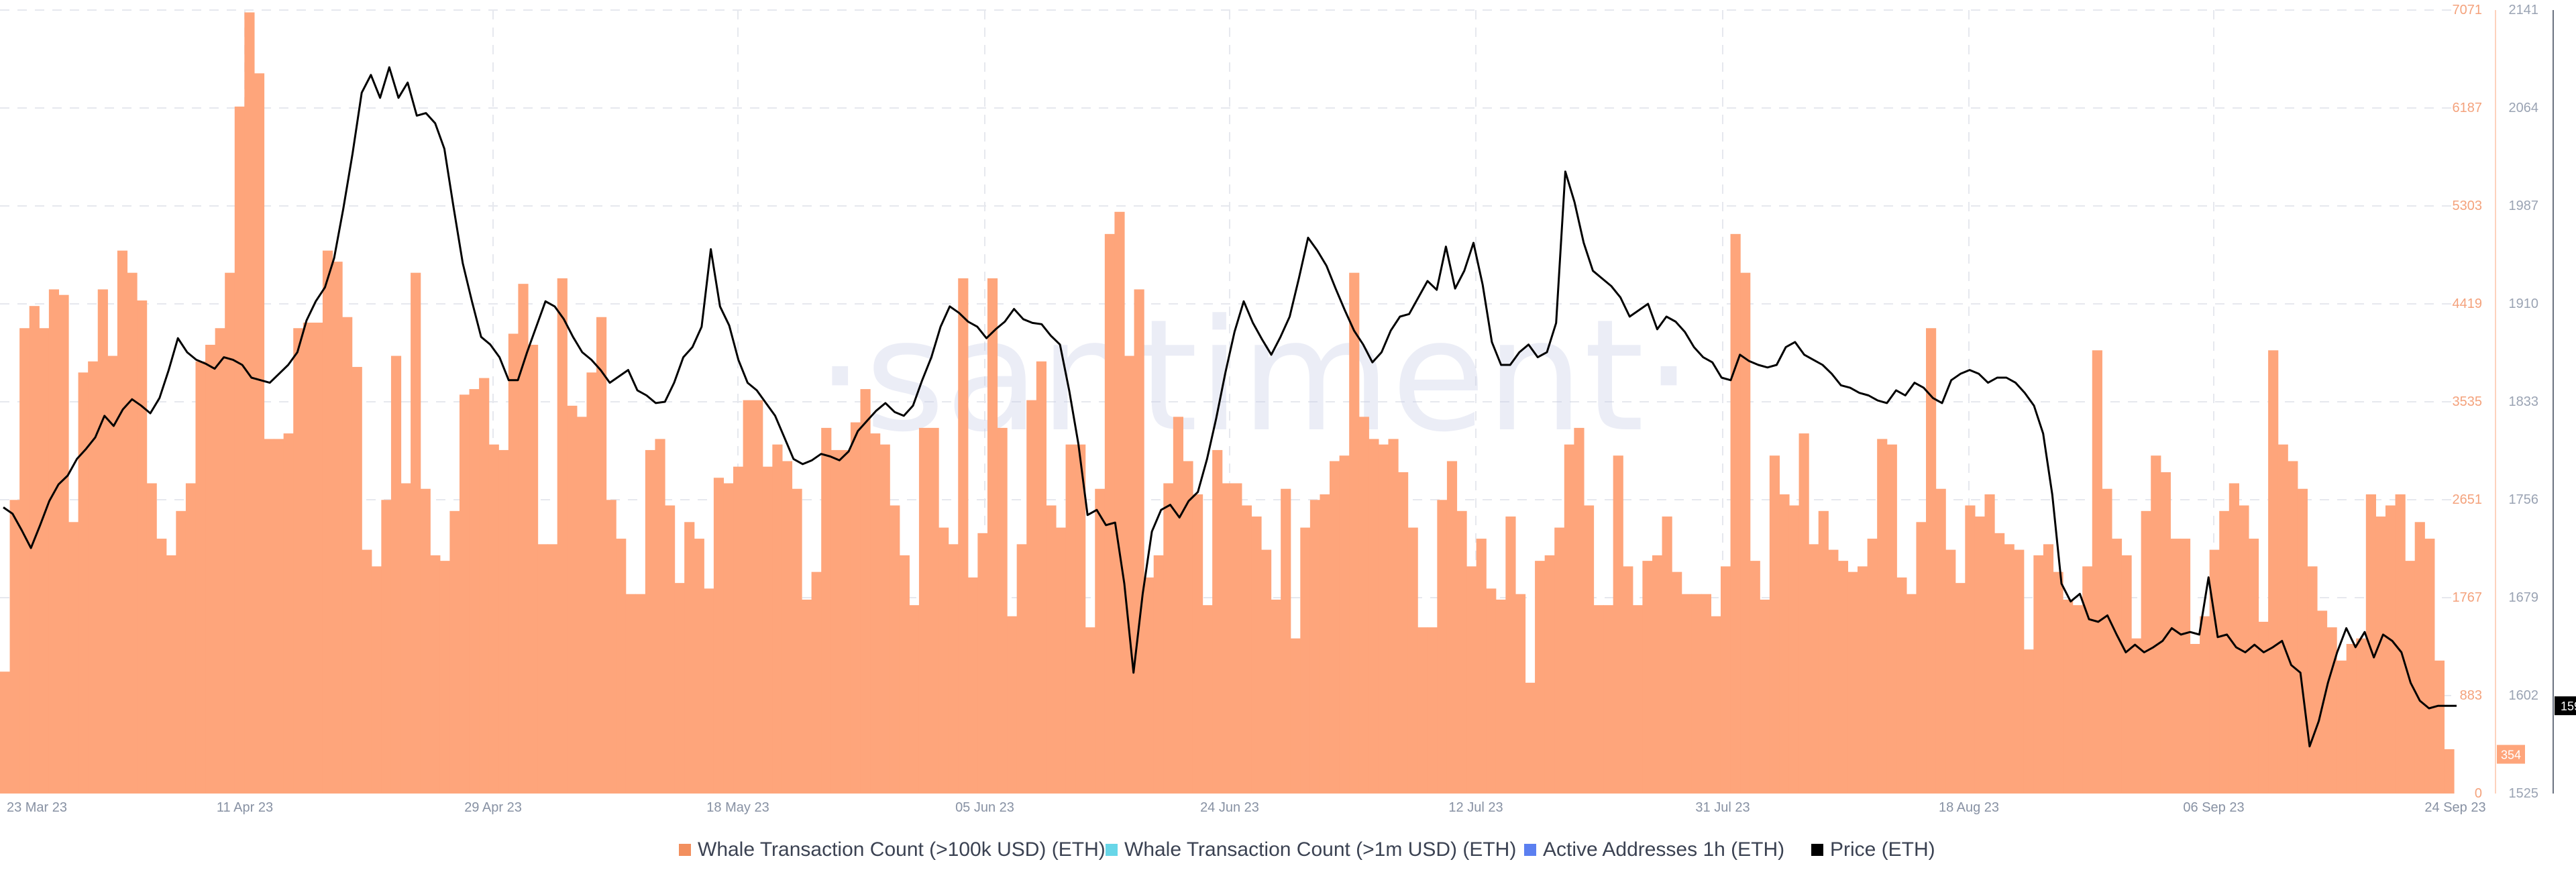  I want to click on legend-label: Price (ETH), so click(1882, 849).